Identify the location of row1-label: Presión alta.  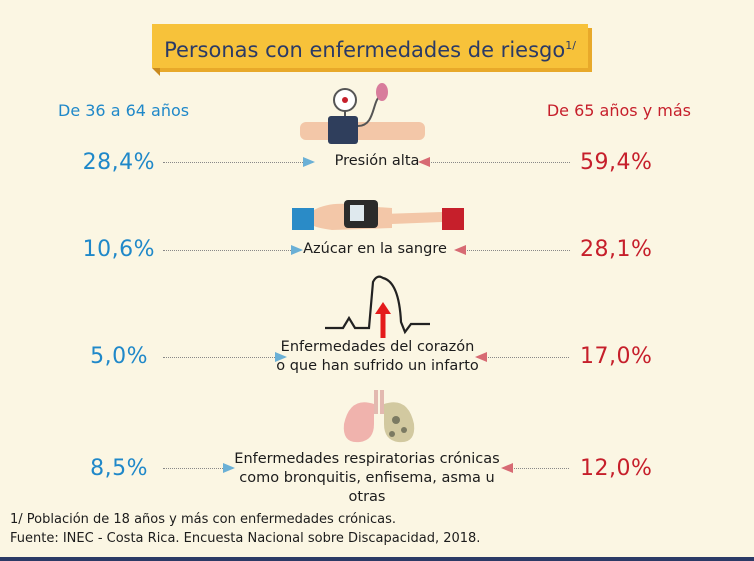
(377, 161).